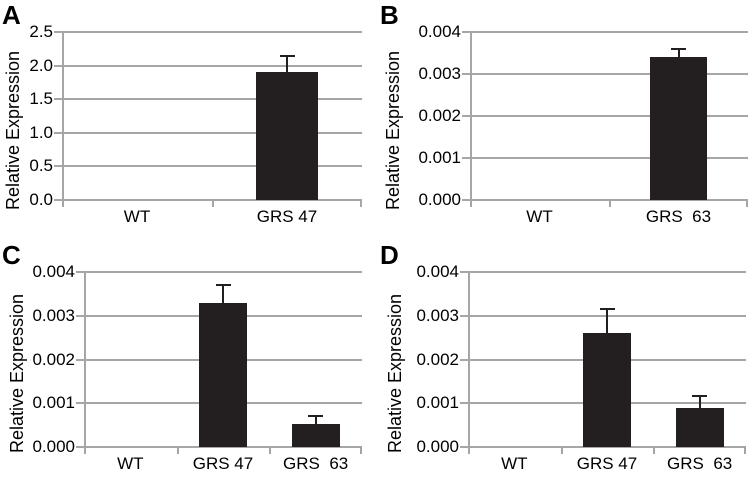 This screenshot has width=756, height=480. What do you see at coordinates (11, 15) in the screenshot?
I see `panel-a-letter: A` at bounding box center [11, 15].